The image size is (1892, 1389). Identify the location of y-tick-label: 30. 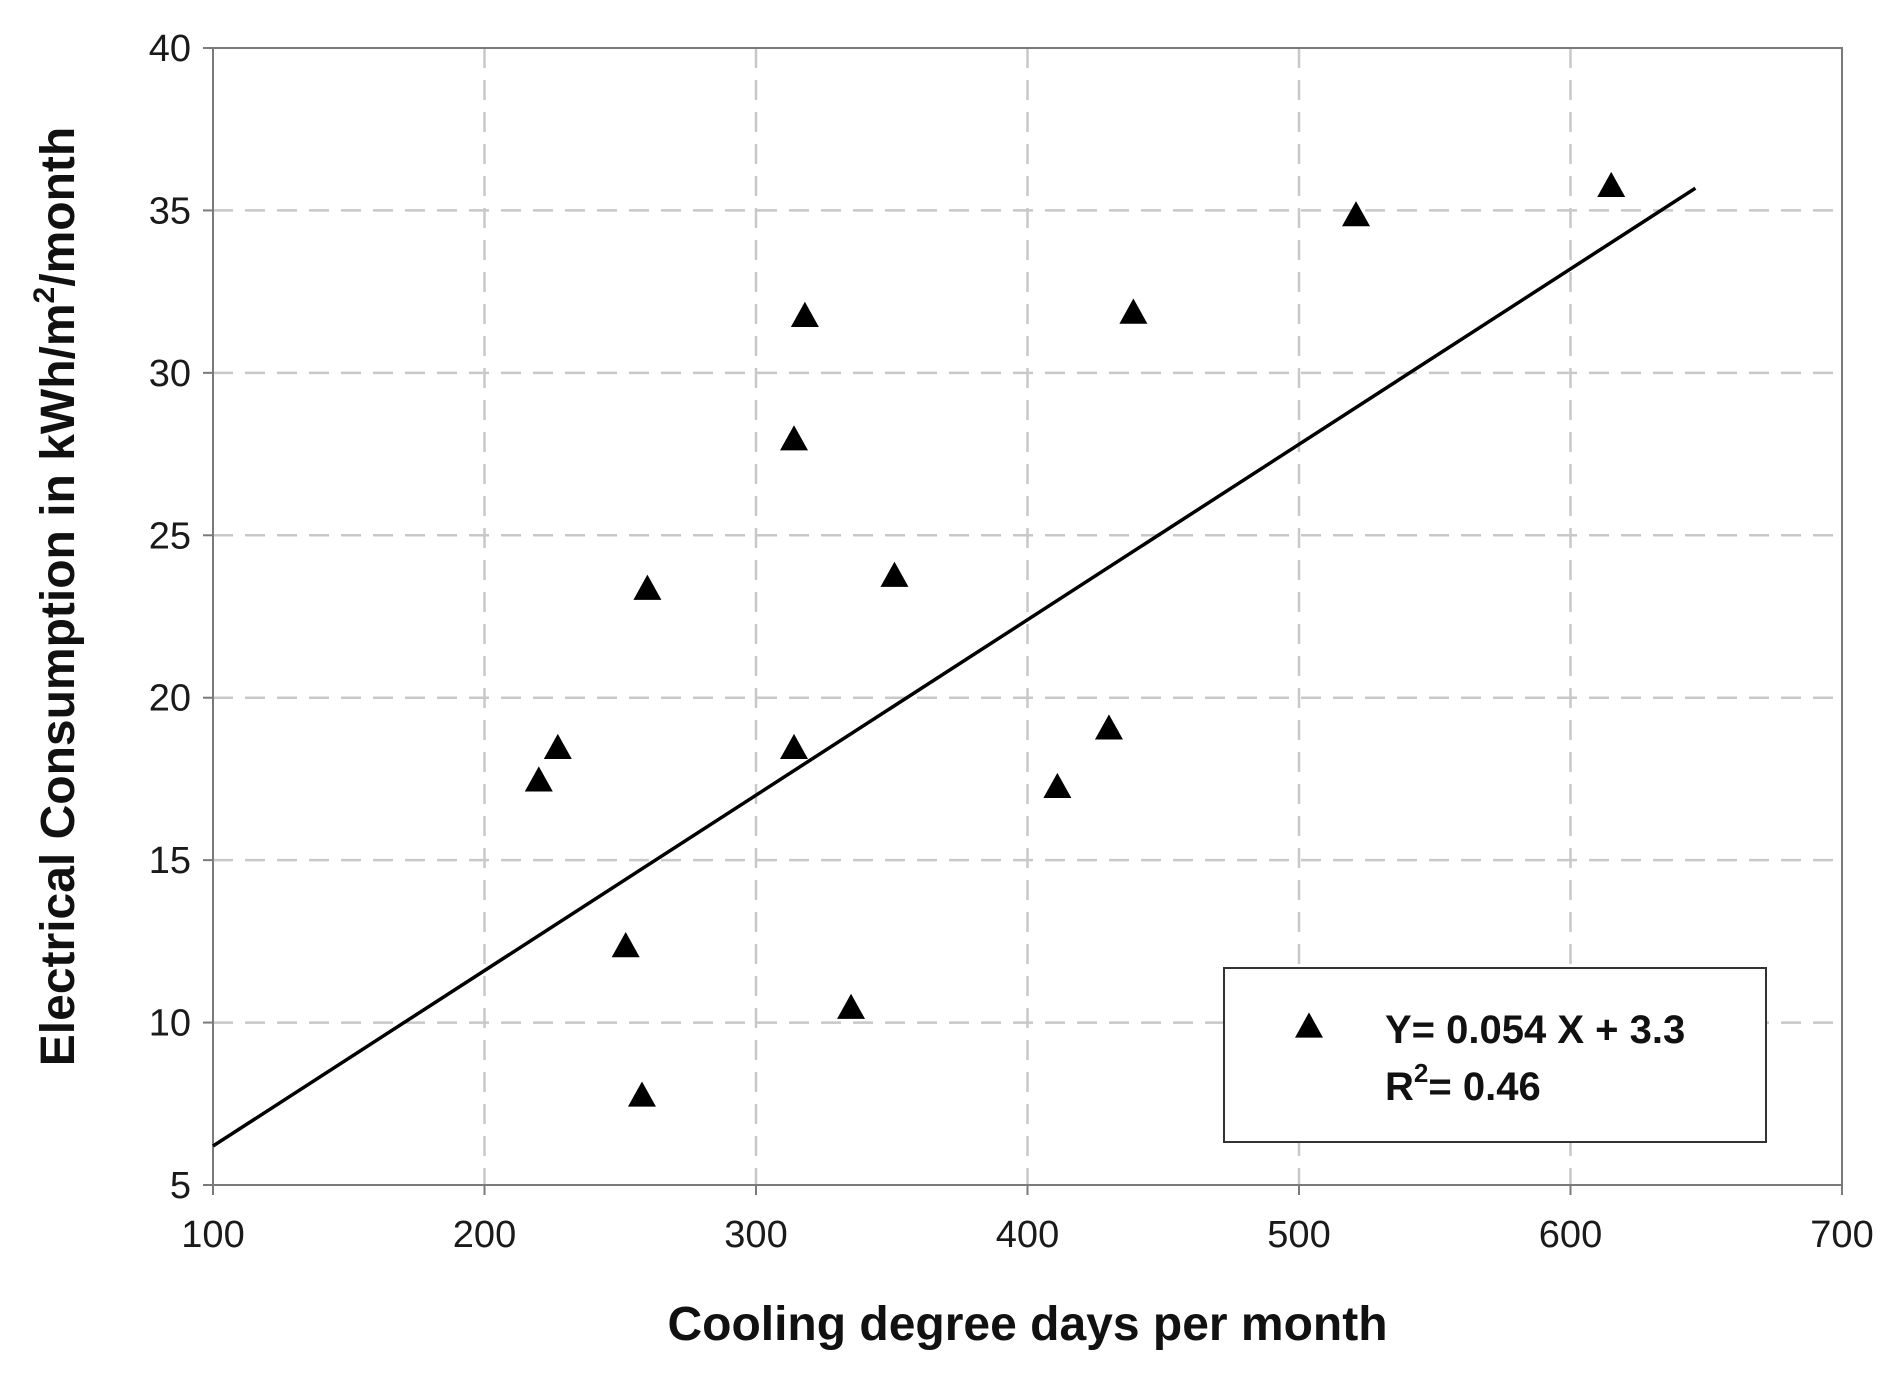
(170, 374).